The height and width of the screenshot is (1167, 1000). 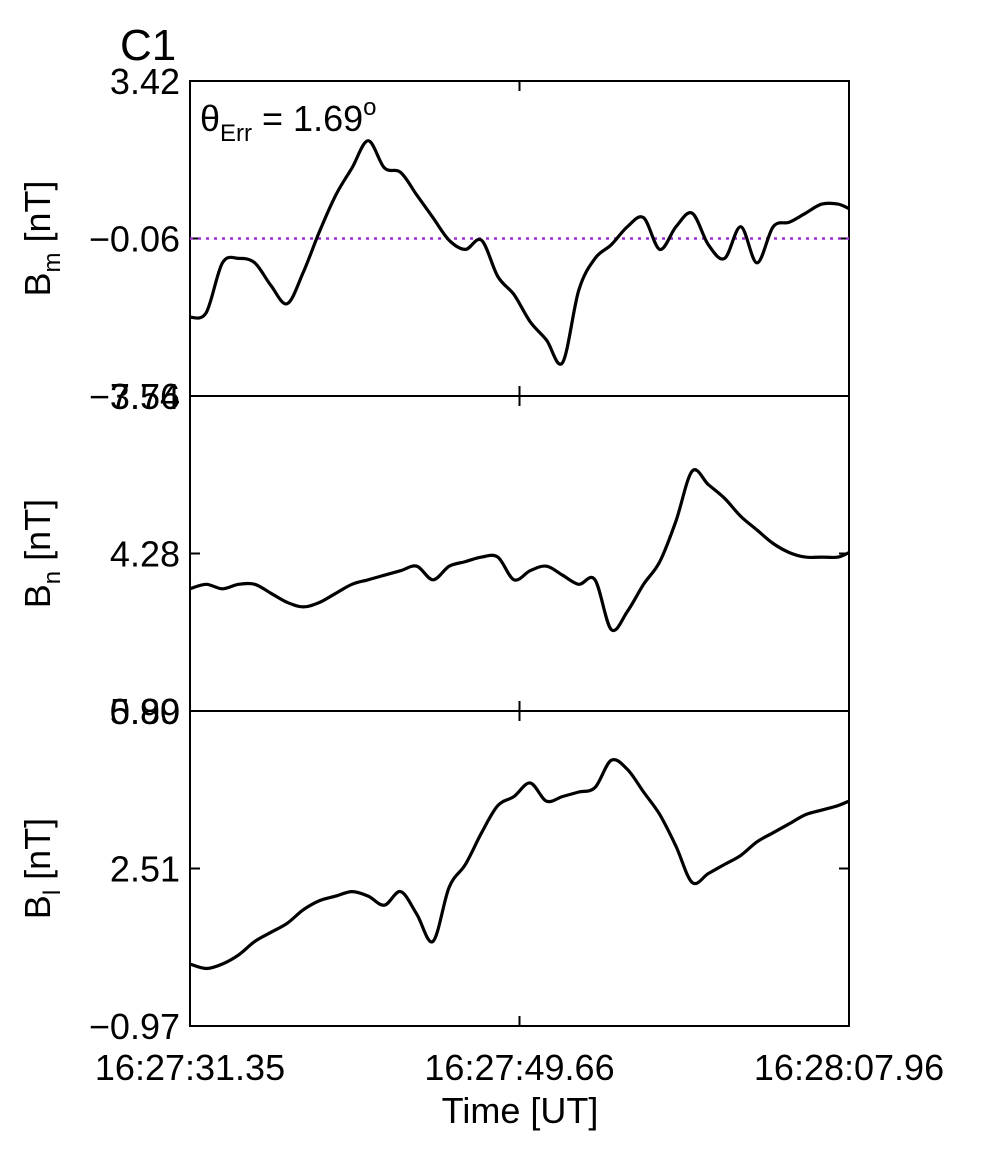 I want to click on y-tick-label: 2.51, so click(x=145, y=869).